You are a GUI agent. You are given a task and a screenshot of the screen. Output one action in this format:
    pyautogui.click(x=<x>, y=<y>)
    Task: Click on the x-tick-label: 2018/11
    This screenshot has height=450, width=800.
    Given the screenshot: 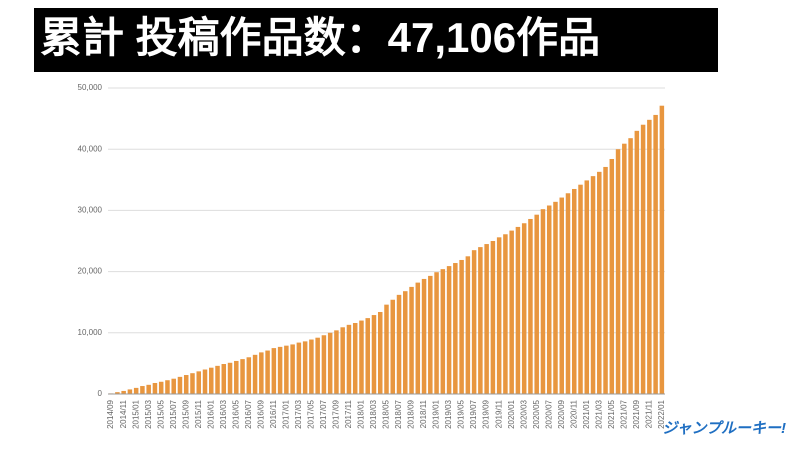 What is the action you would take?
    pyautogui.click(x=423, y=413)
    